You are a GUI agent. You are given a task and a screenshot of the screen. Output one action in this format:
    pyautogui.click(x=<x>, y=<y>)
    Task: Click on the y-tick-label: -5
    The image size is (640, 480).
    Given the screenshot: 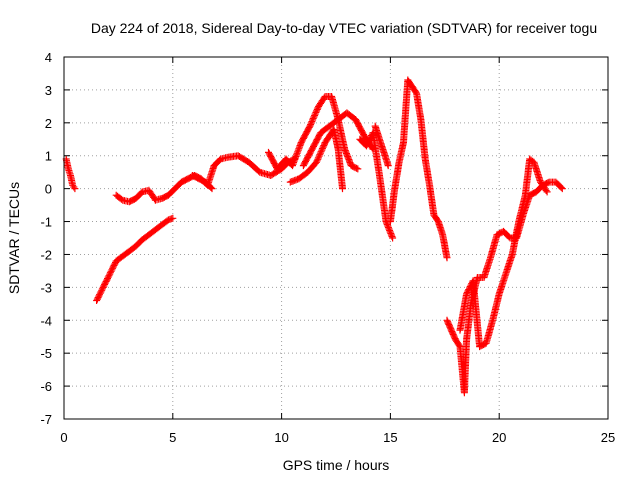 What is the action you would take?
    pyautogui.click(x=46, y=353)
    